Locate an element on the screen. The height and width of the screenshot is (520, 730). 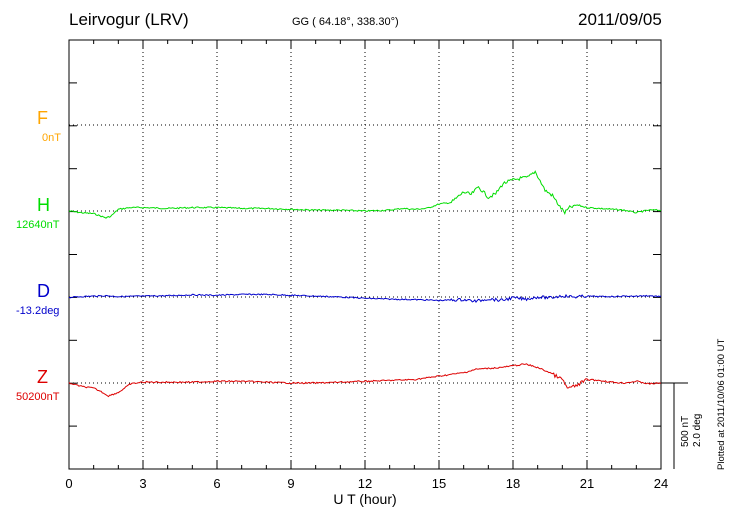
x-tick-label: 24 is located at coordinates (661, 483).